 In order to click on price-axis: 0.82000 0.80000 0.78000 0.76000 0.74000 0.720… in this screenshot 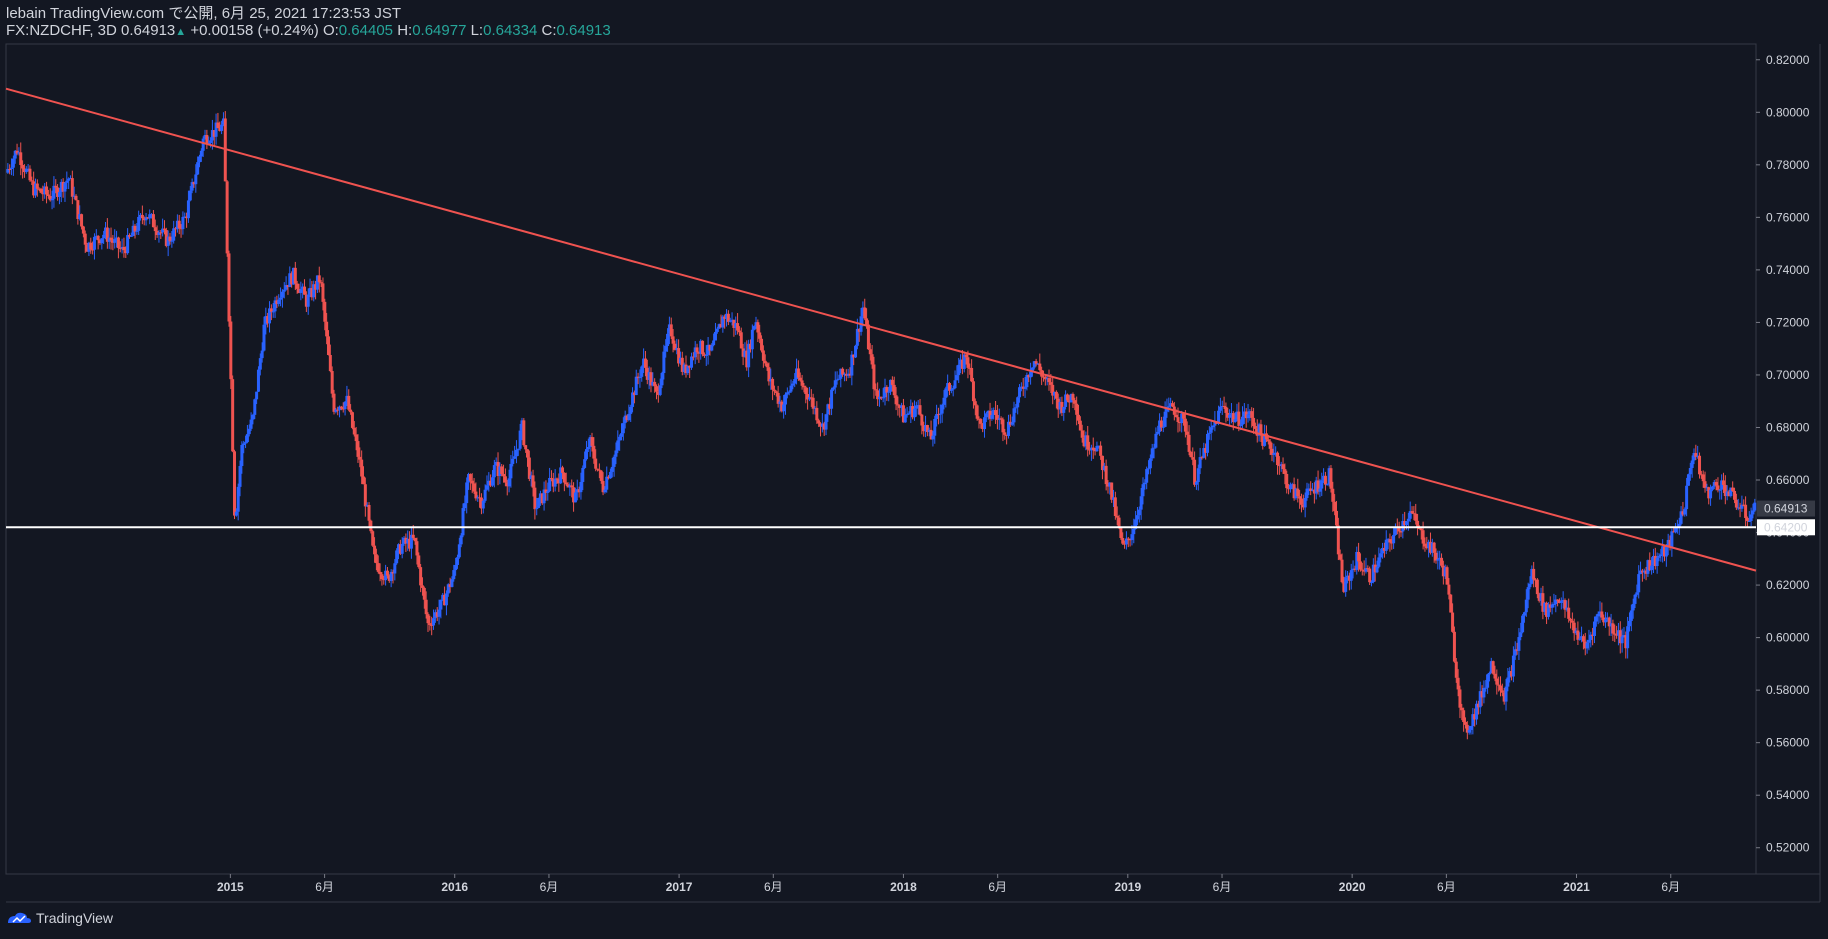, I will do `click(1785, 454)`.